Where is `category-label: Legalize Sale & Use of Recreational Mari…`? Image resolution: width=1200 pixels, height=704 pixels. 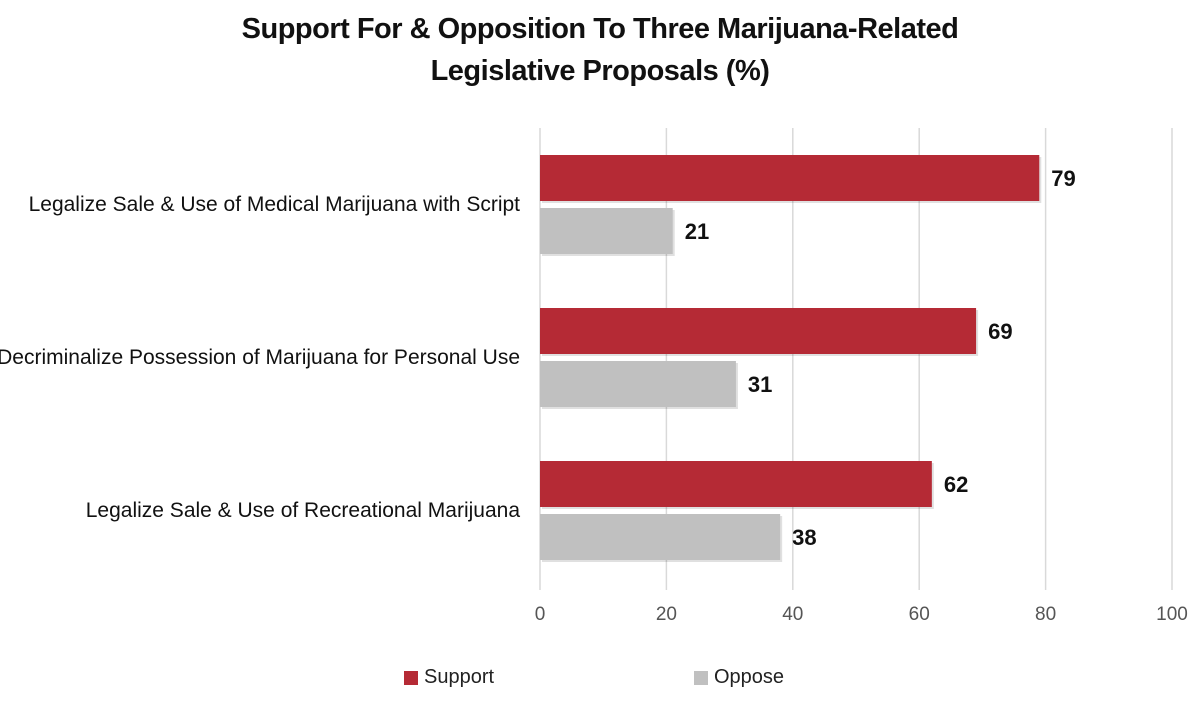
category-label: Legalize Sale & Use of Recreational Mari… is located at coordinates (303, 510).